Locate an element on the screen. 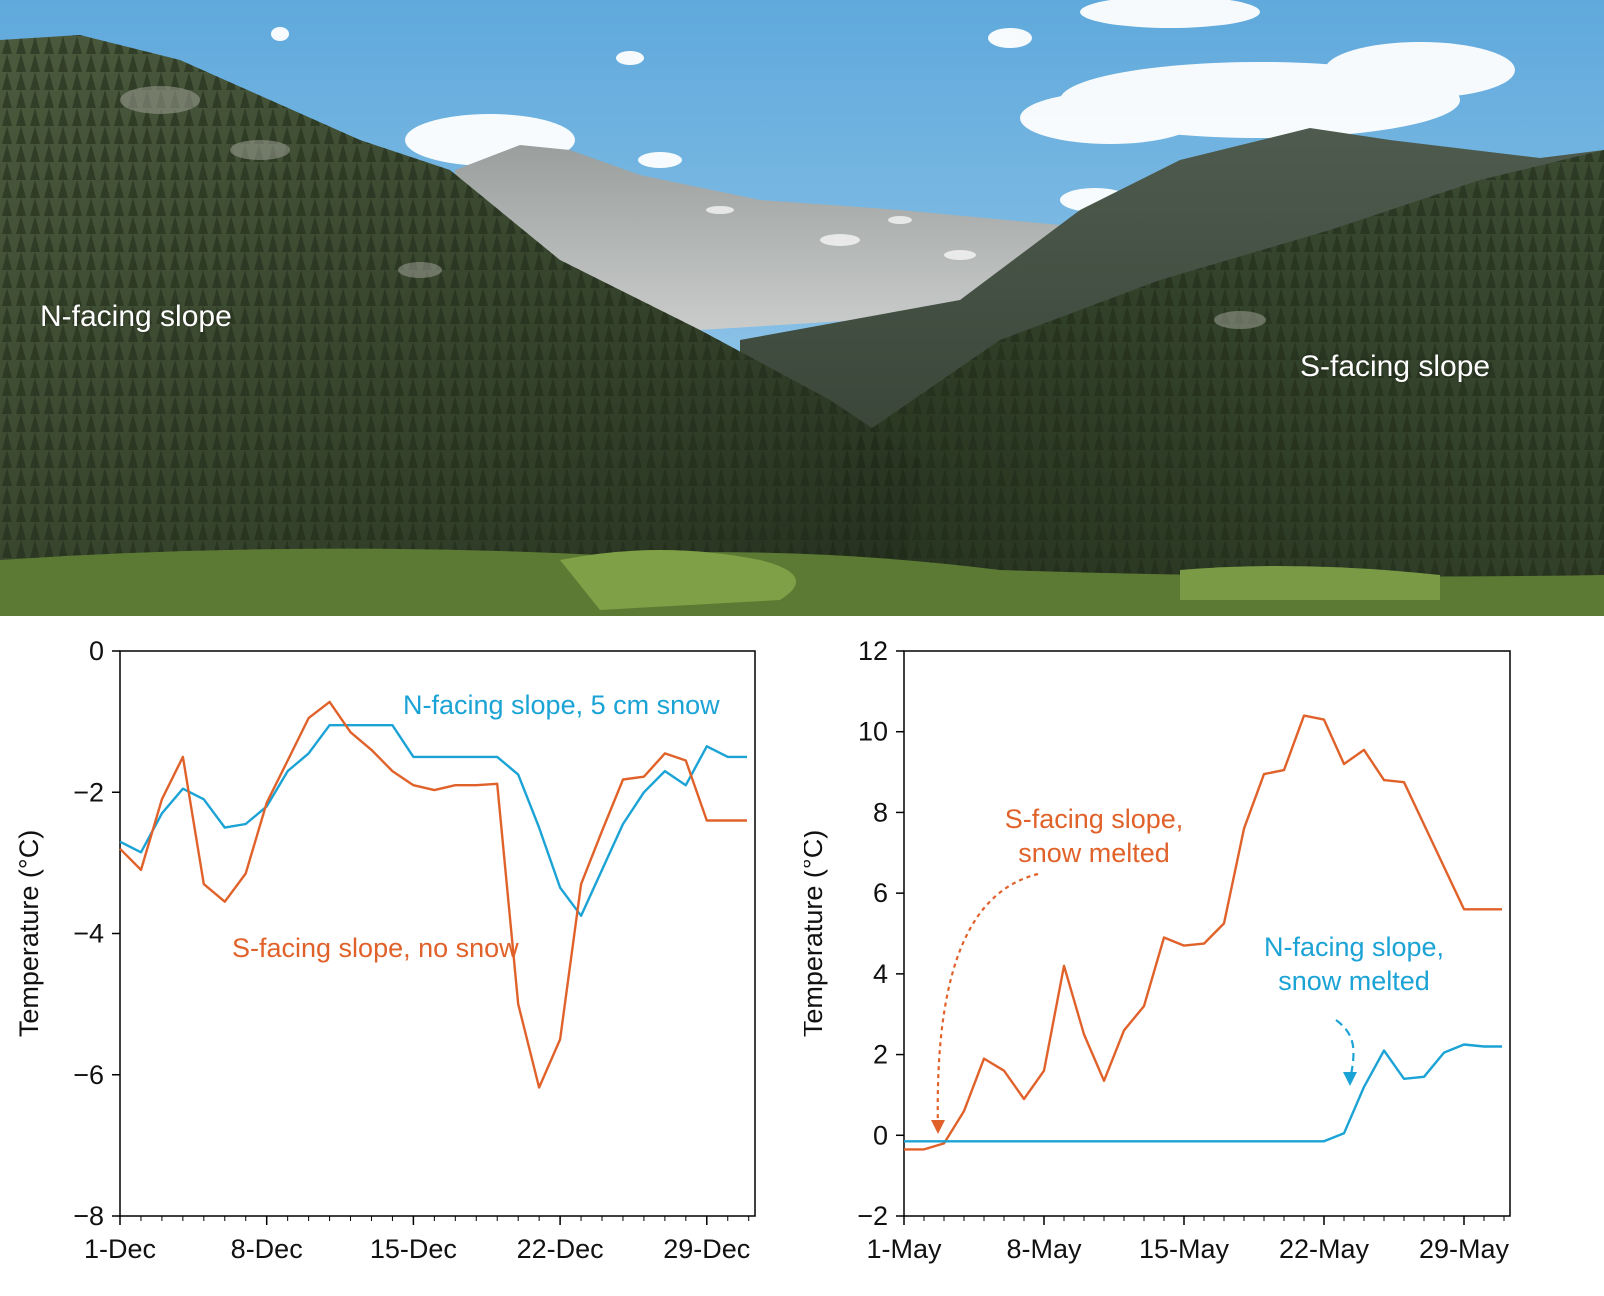 The image size is (1604, 1296). south-slope-photo-label: S-facing slope is located at coordinates (1395, 366).